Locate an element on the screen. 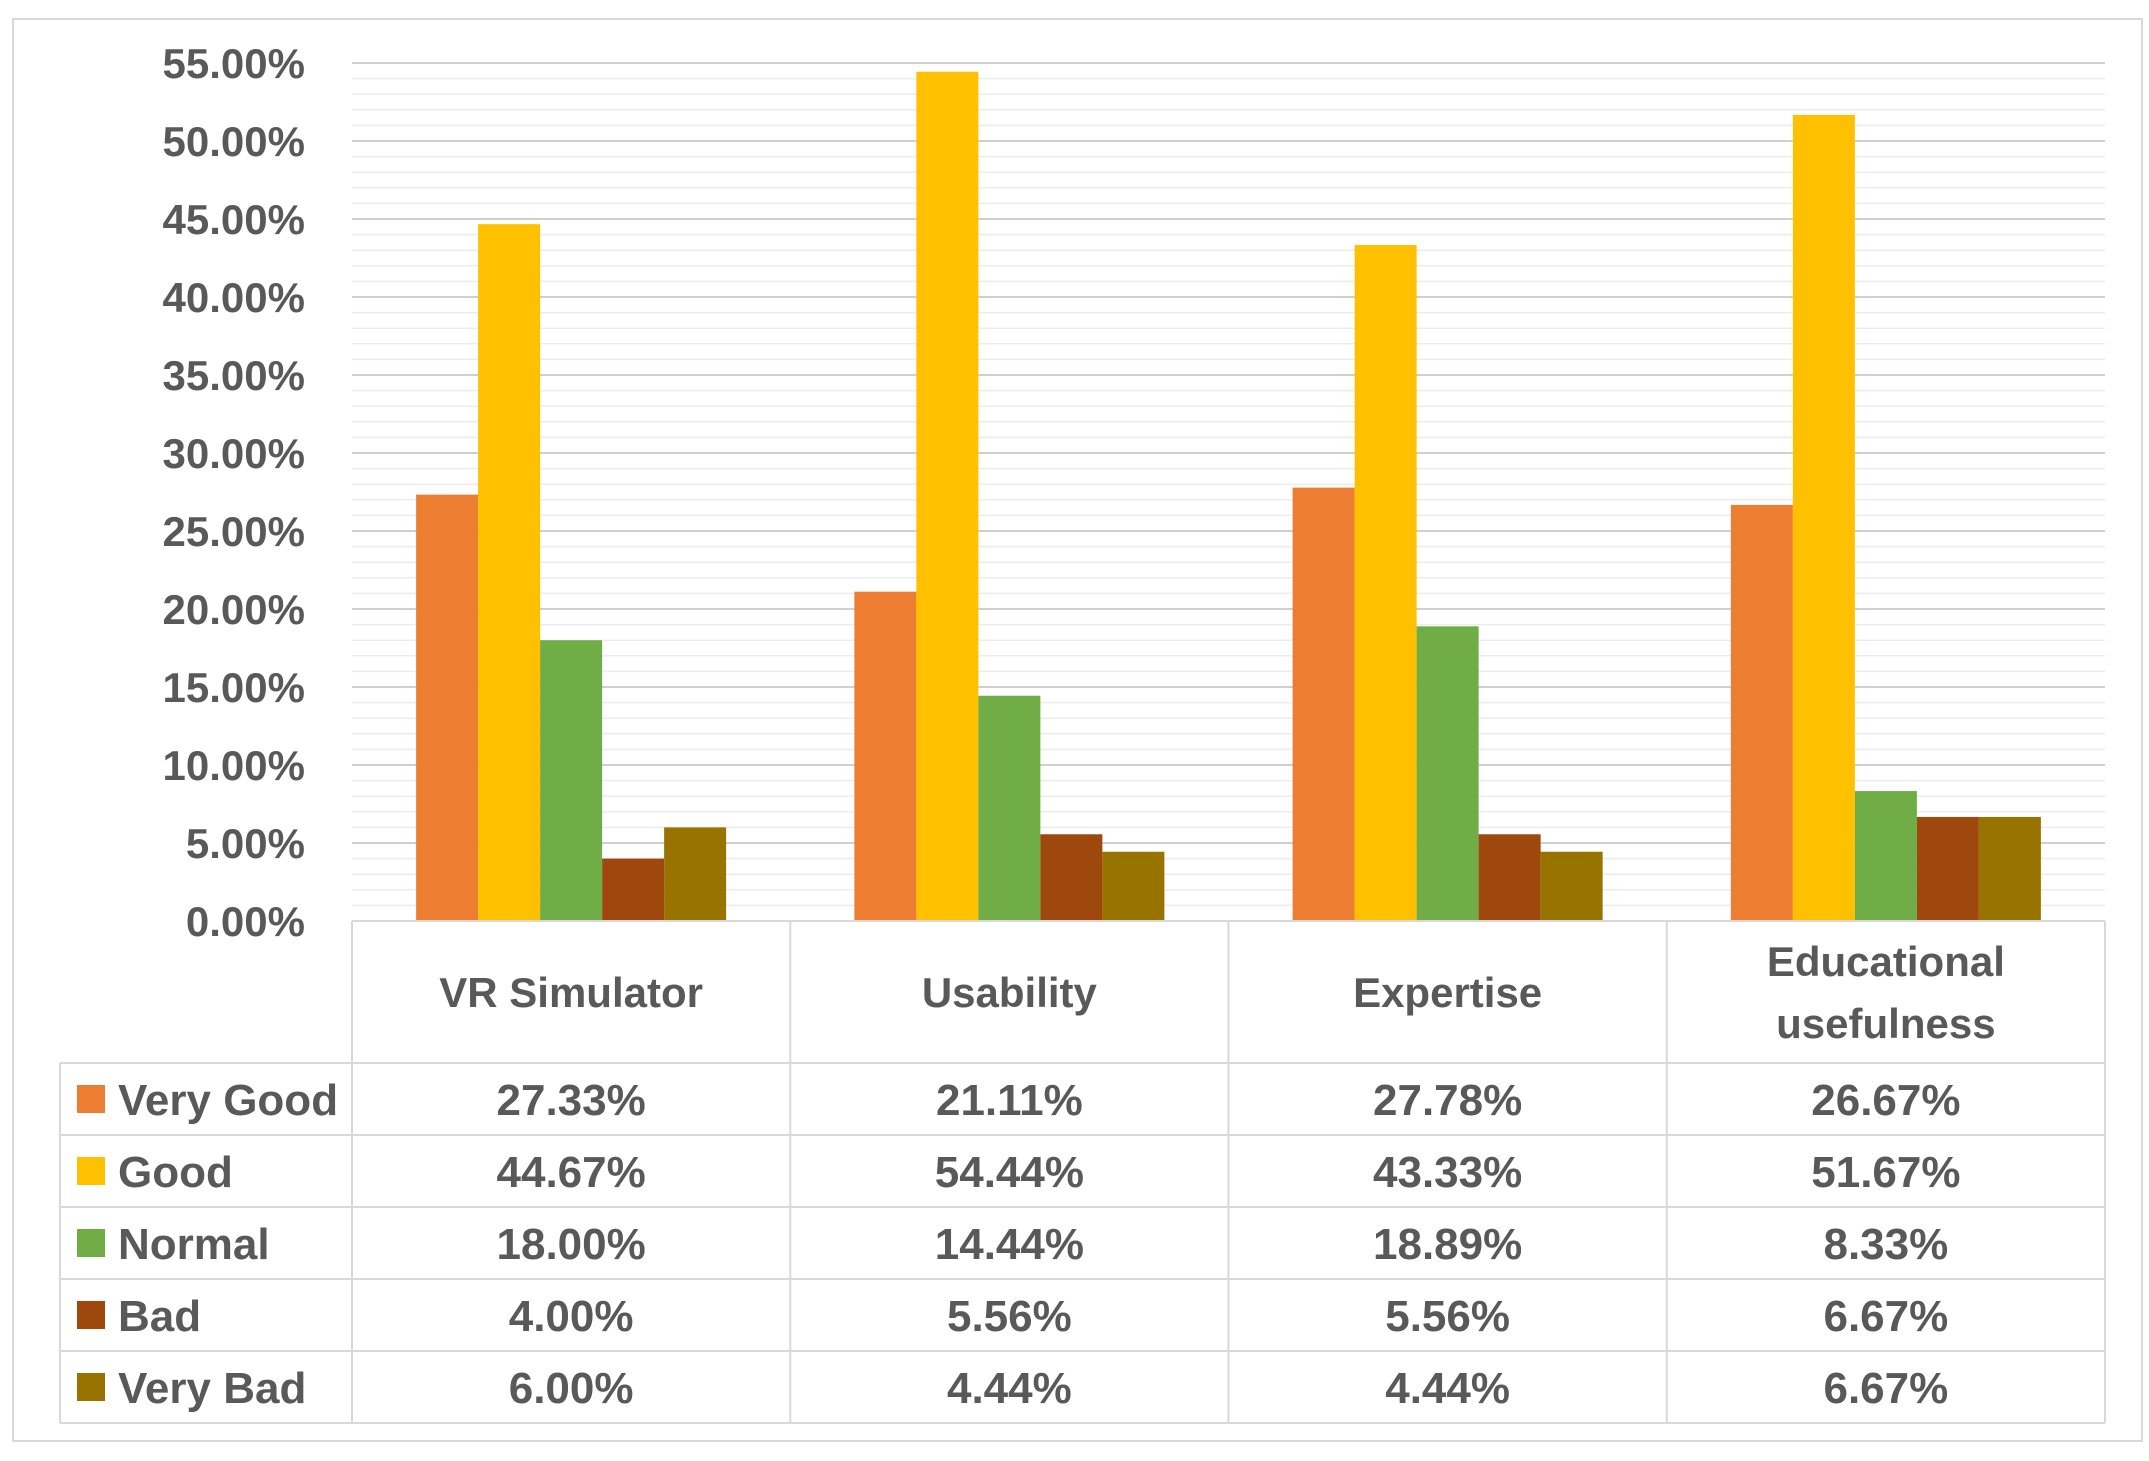  legend-key-normal is located at coordinates (91, 1243).